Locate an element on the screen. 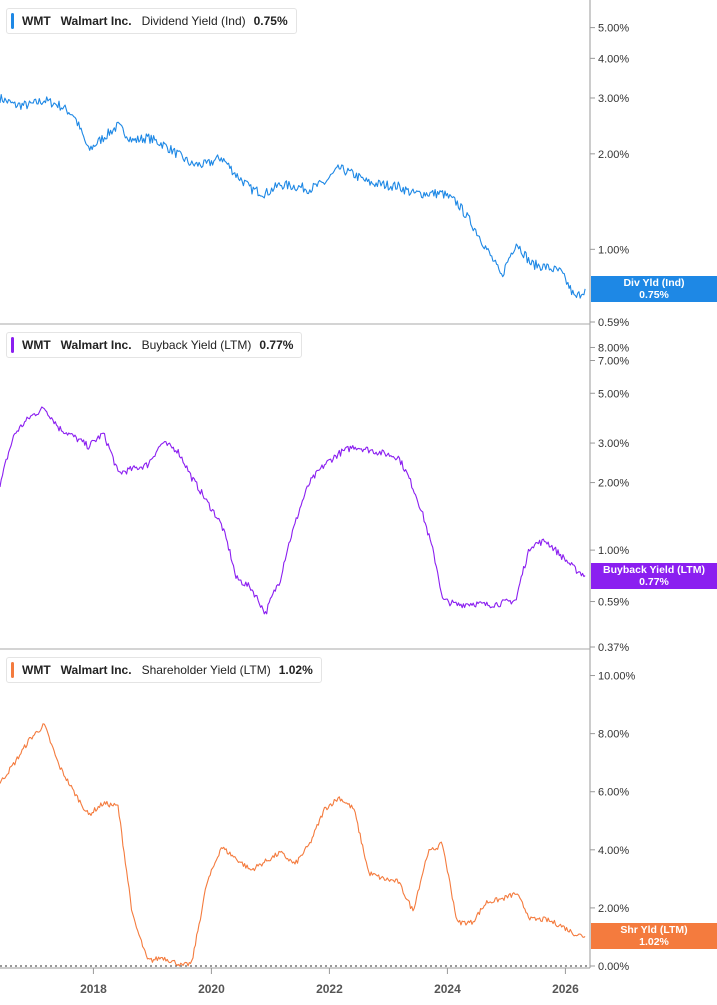 This screenshot has height=1005, width=717. flag-value: 0.75% is located at coordinates (654, 295).